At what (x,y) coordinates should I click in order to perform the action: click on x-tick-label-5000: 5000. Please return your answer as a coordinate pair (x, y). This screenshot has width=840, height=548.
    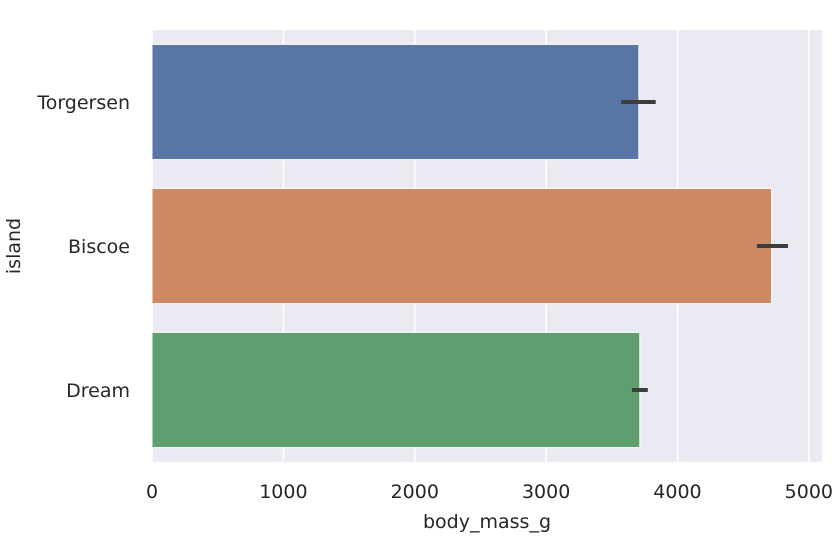
    Looking at the image, I should click on (809, 492).